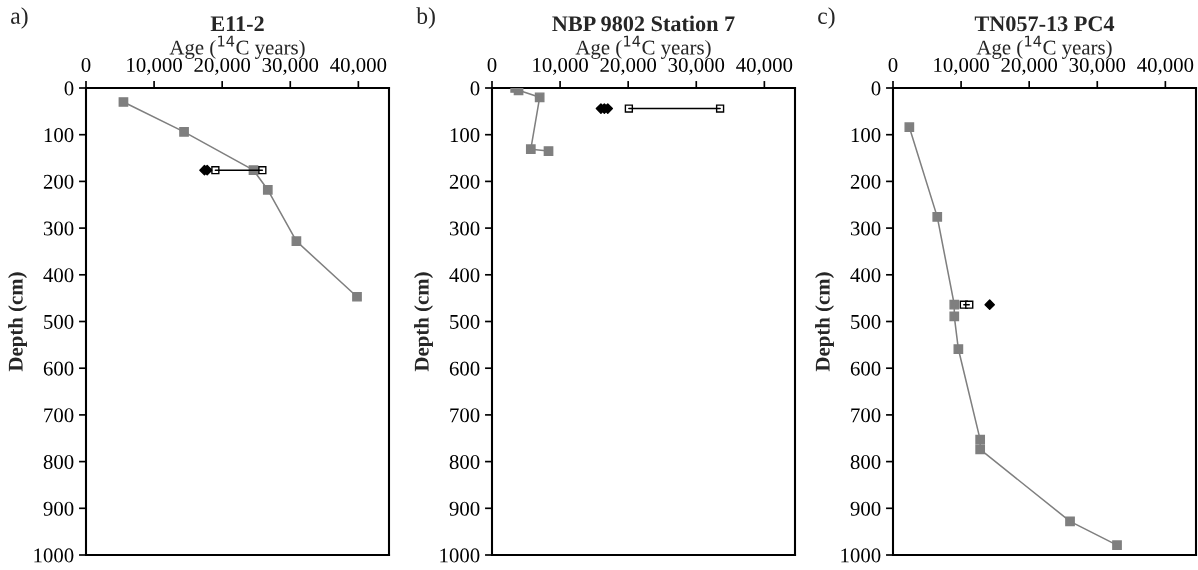 The height and width of the screenshot is (570, 1198). I want to click on chart-title: NBP 9802 Station 7, so click(643, 23).